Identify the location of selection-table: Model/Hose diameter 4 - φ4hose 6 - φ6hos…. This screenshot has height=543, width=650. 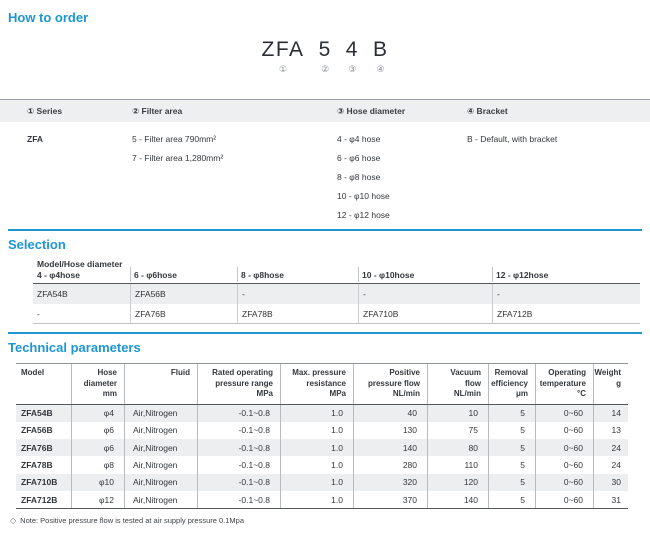
(336, 291).